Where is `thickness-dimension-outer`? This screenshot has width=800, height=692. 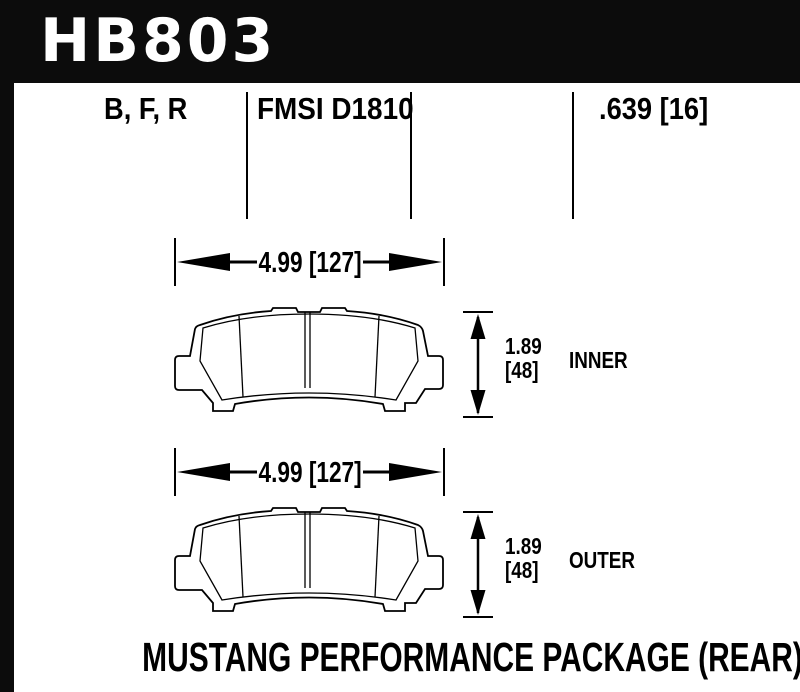
thickness-dimension-outer is located at coordinates (479, 562).